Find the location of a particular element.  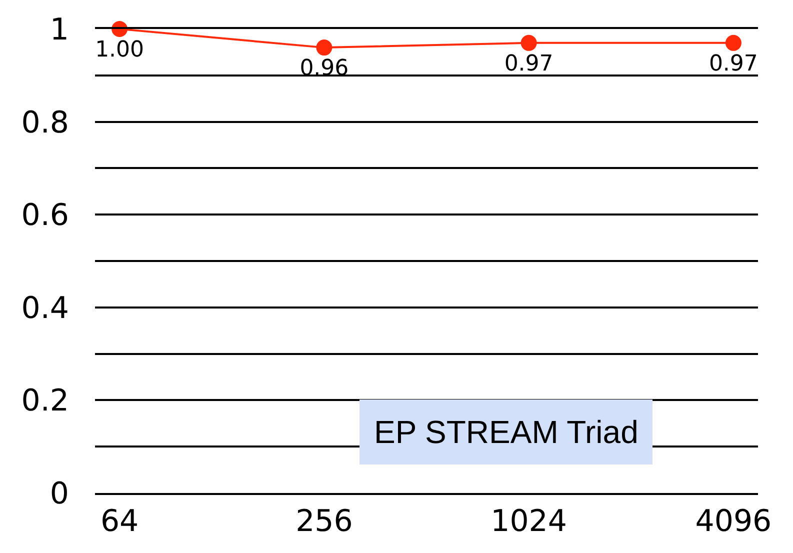

x-tick-label: 4096 is located at coordinates (733, 521).